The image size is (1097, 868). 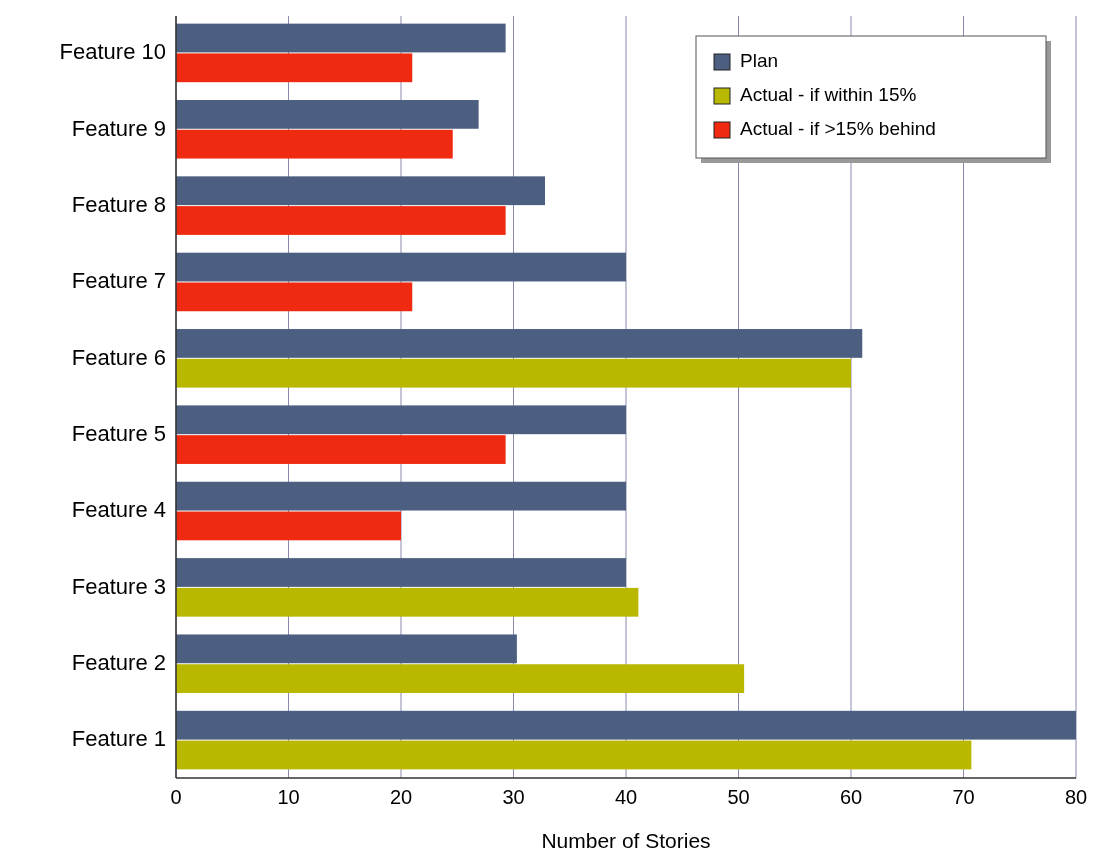 I want to click on x-tick-label: 20, so click(x=401, y=797).